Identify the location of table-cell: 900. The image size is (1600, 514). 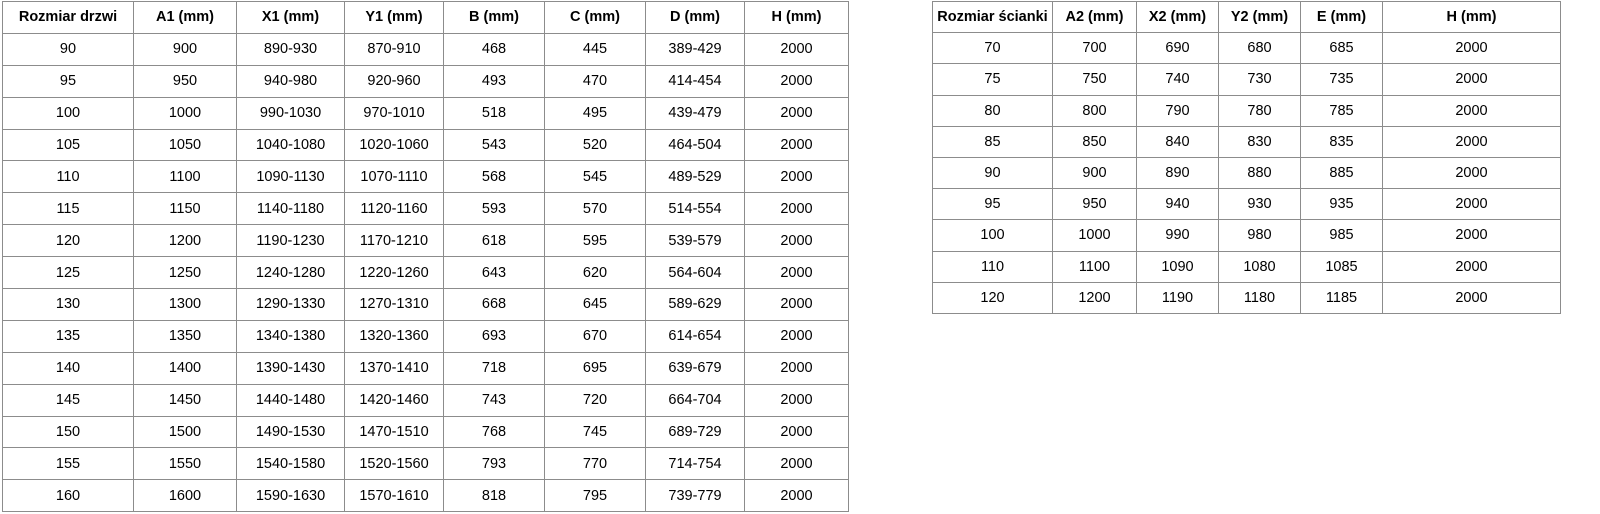
(185, 49).